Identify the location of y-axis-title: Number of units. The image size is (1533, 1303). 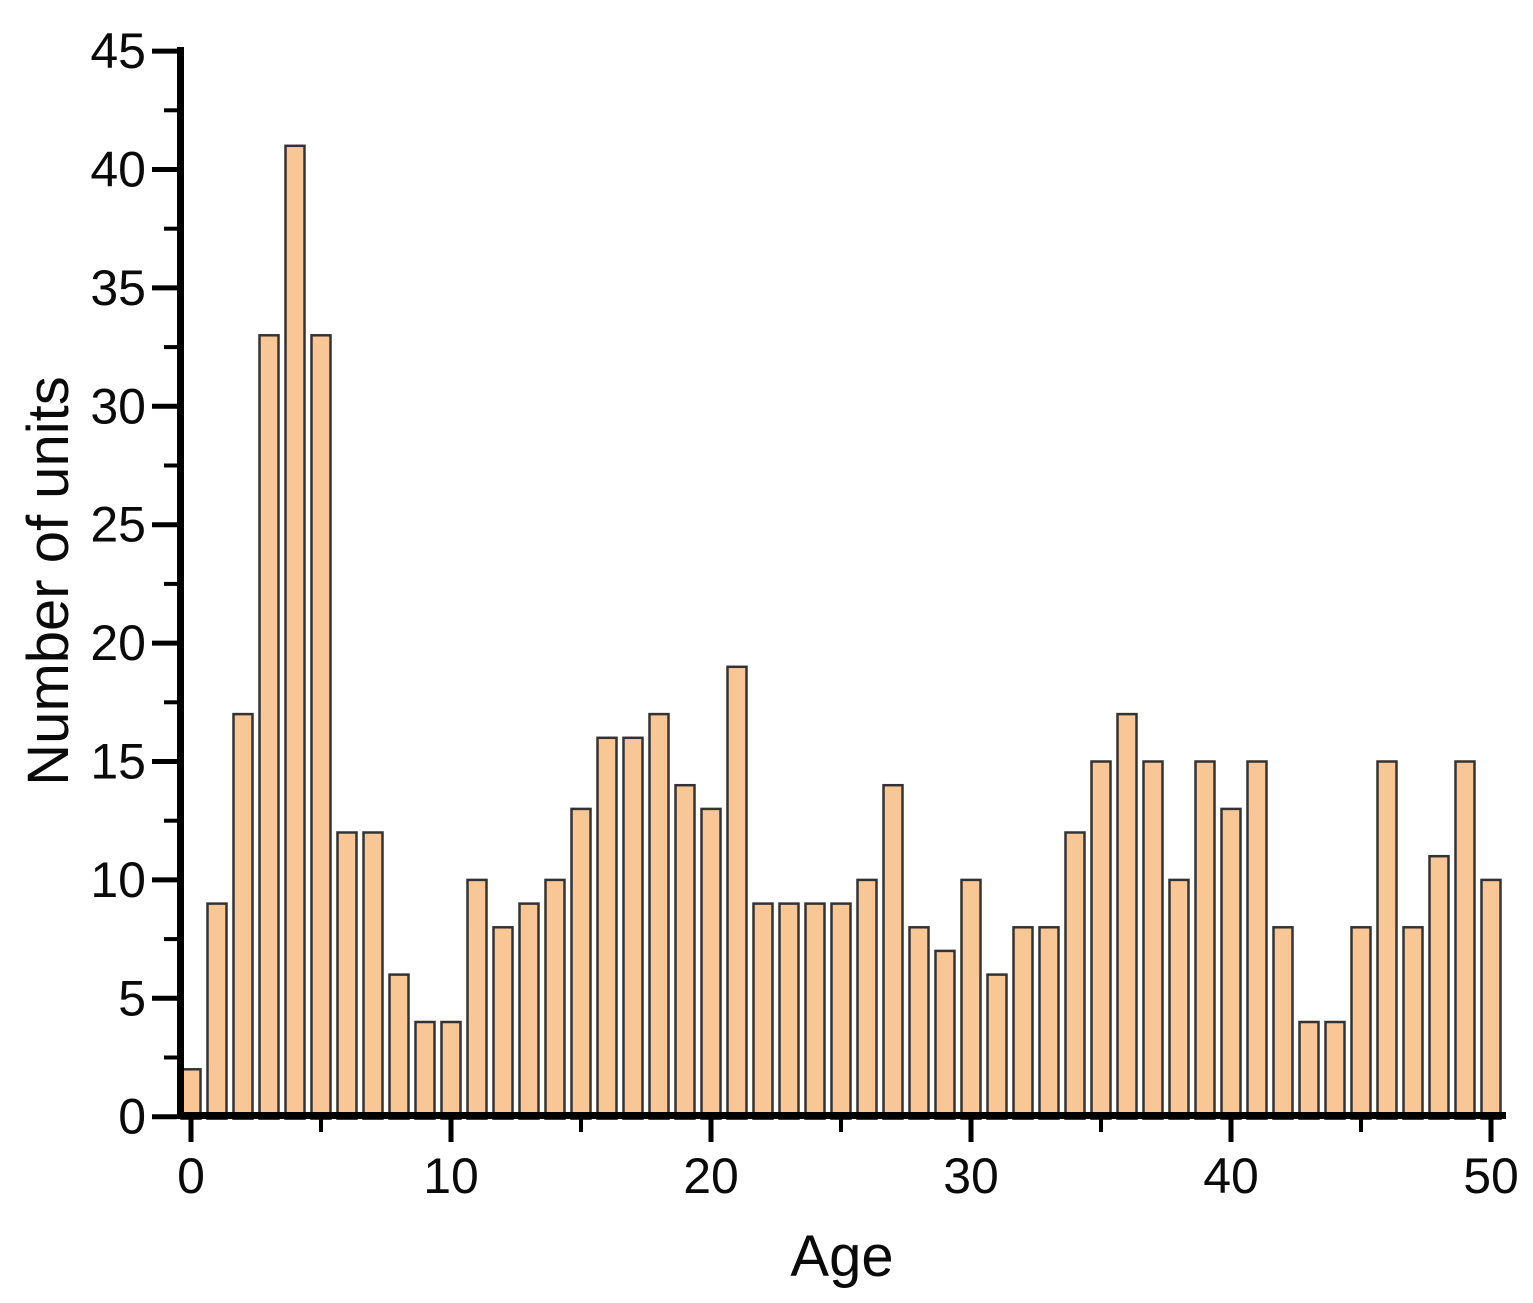
(48, 580).